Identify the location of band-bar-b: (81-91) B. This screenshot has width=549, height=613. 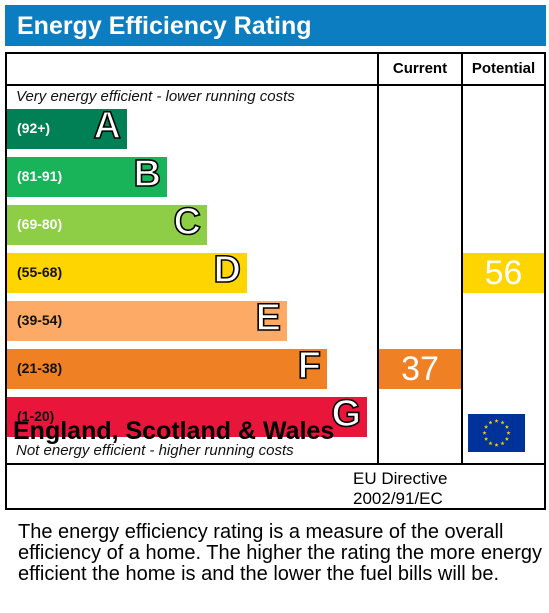
(87, 174).